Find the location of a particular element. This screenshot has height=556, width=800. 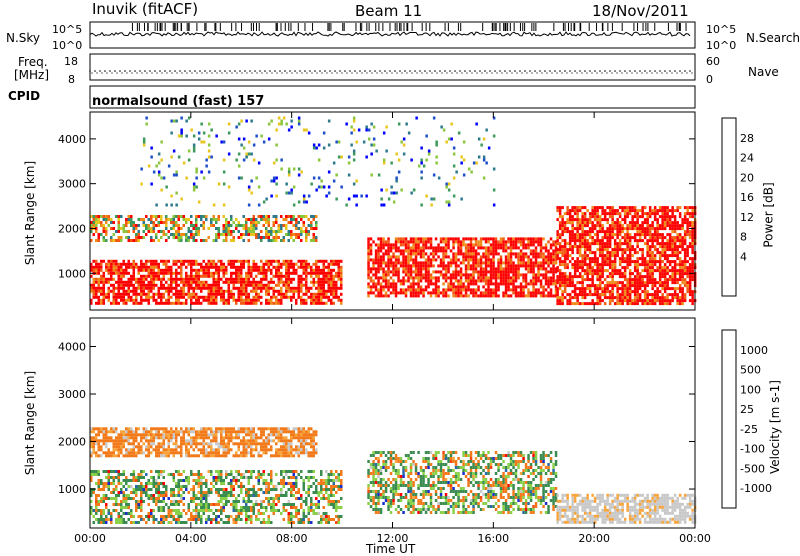

x-tick-label: 08:00 is located at coordinates (292, 538).